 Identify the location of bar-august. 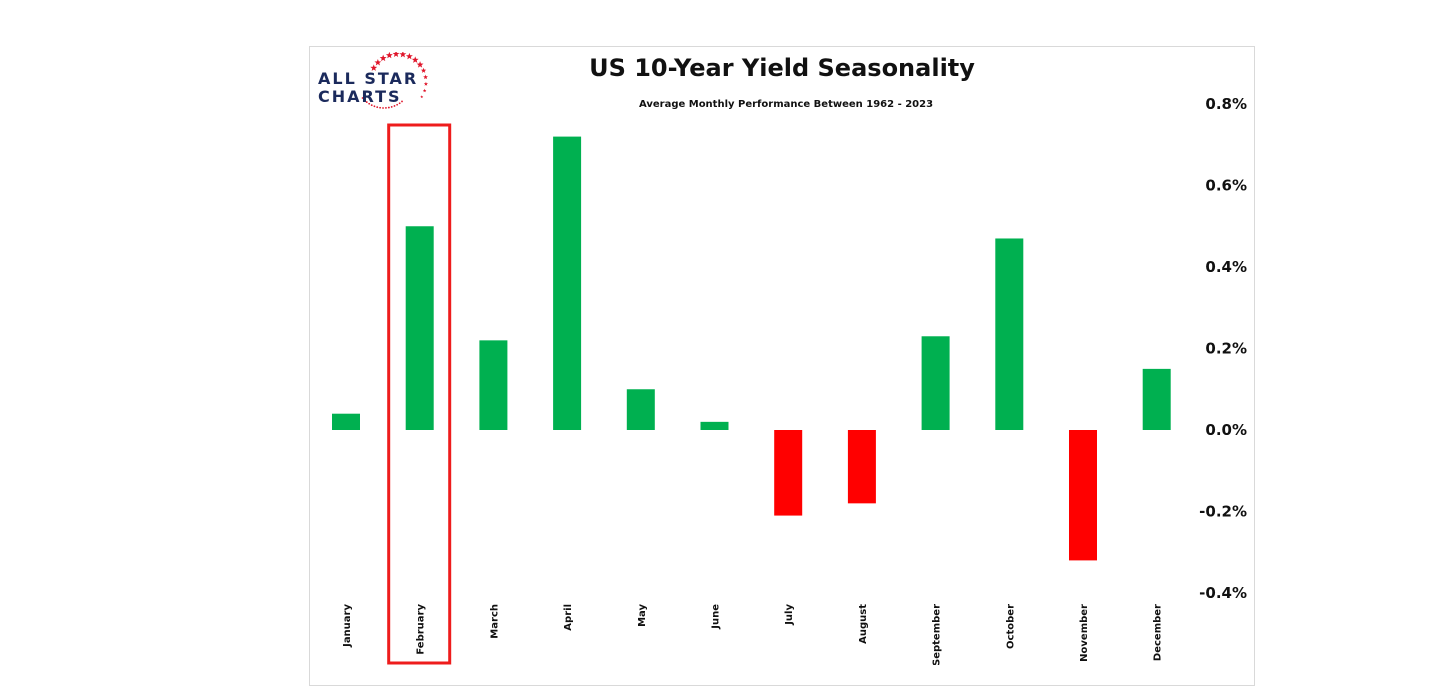
(861, 467).